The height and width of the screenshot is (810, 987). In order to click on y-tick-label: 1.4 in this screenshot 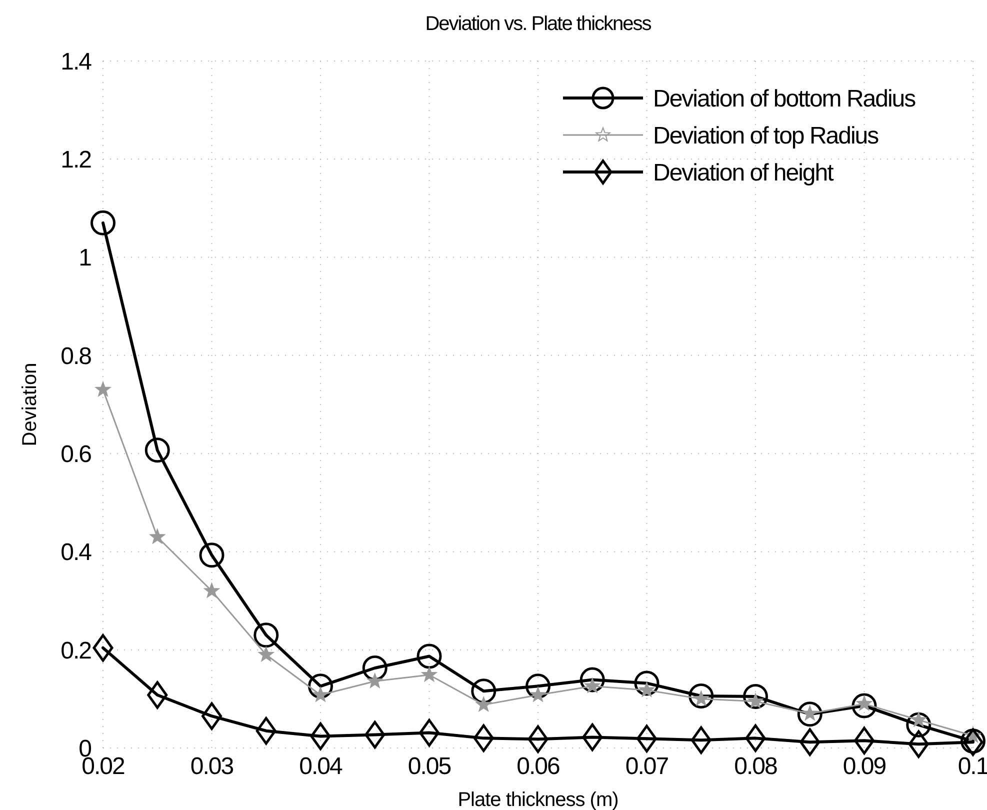, I will do `click(76, 62)`.